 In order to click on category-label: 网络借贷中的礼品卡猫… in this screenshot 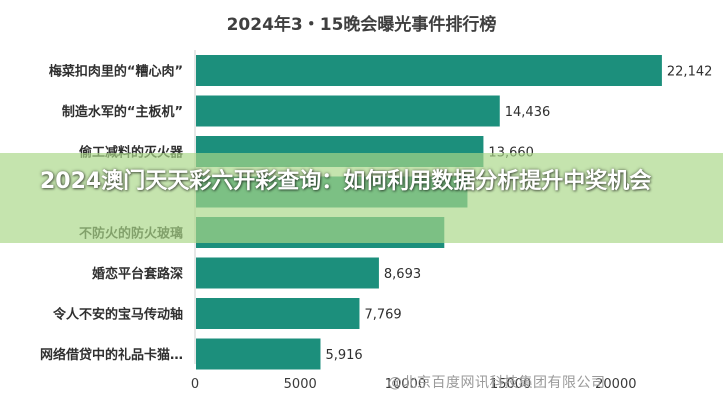, I will do `click(111, 355)`.